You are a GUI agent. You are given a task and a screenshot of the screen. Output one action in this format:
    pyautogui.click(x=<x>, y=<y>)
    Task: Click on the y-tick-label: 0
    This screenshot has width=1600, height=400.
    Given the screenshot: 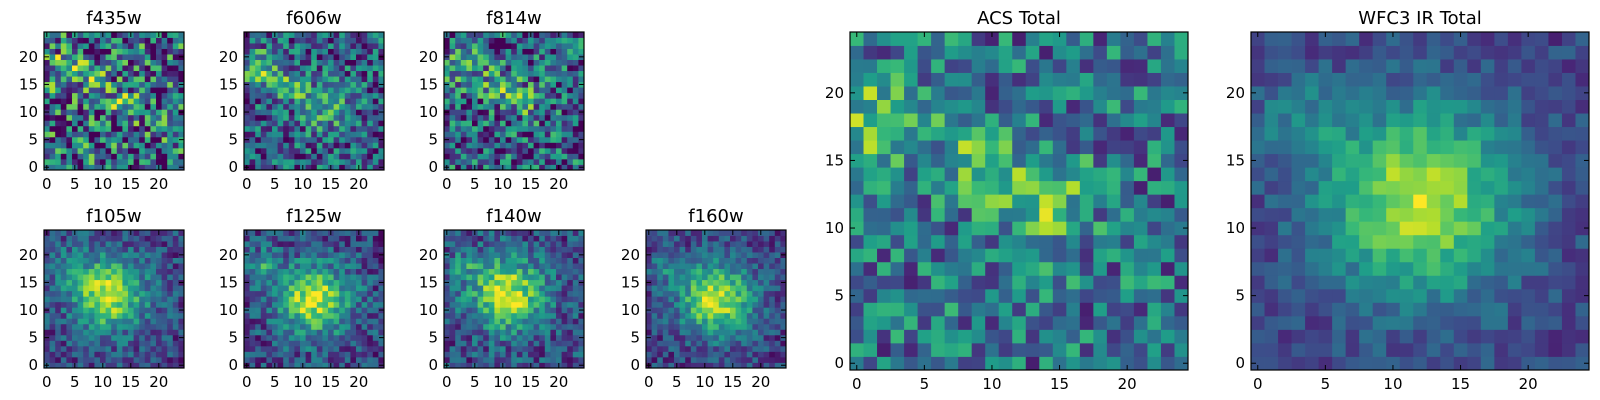 What is the action you would take?
    pyautogui.click(x=33, y=167)
    